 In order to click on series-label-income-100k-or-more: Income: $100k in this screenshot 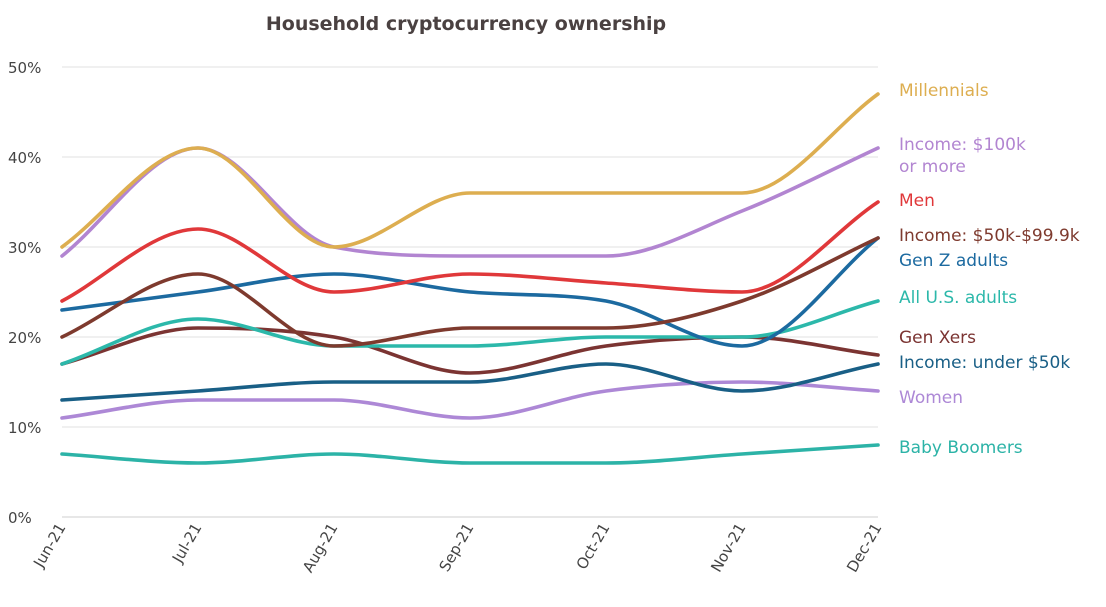, I will do `click(962, 145)`.